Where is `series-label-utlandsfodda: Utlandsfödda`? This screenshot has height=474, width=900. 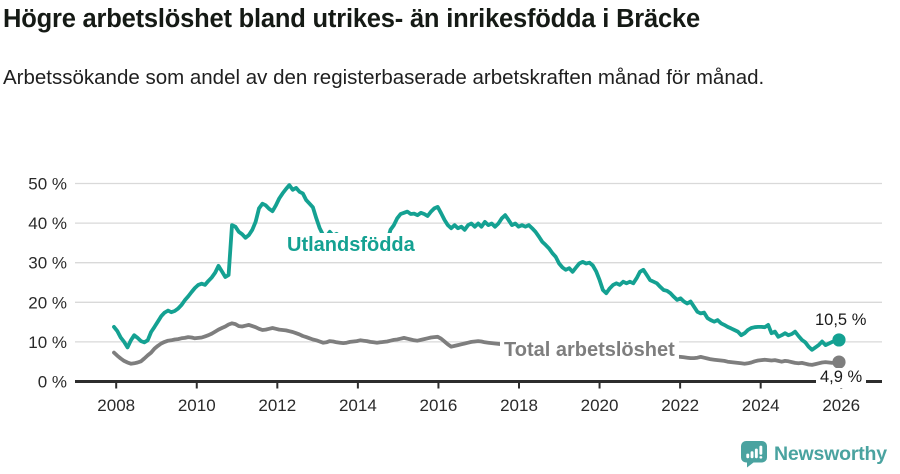
series-label-utlandsfodda: Utlandsfödda is located at coordinates (351, 246).